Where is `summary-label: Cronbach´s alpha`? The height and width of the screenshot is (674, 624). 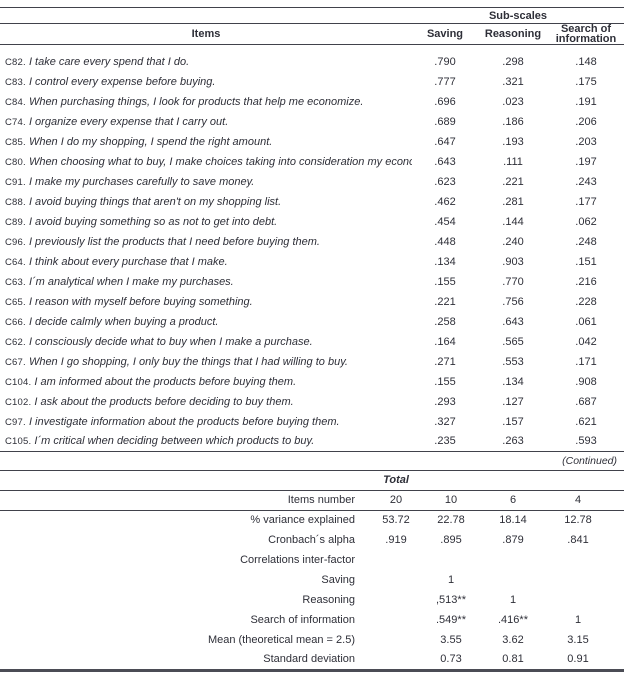
summary-label: Cronbach´s alpha is located at coordinates (311, 540).